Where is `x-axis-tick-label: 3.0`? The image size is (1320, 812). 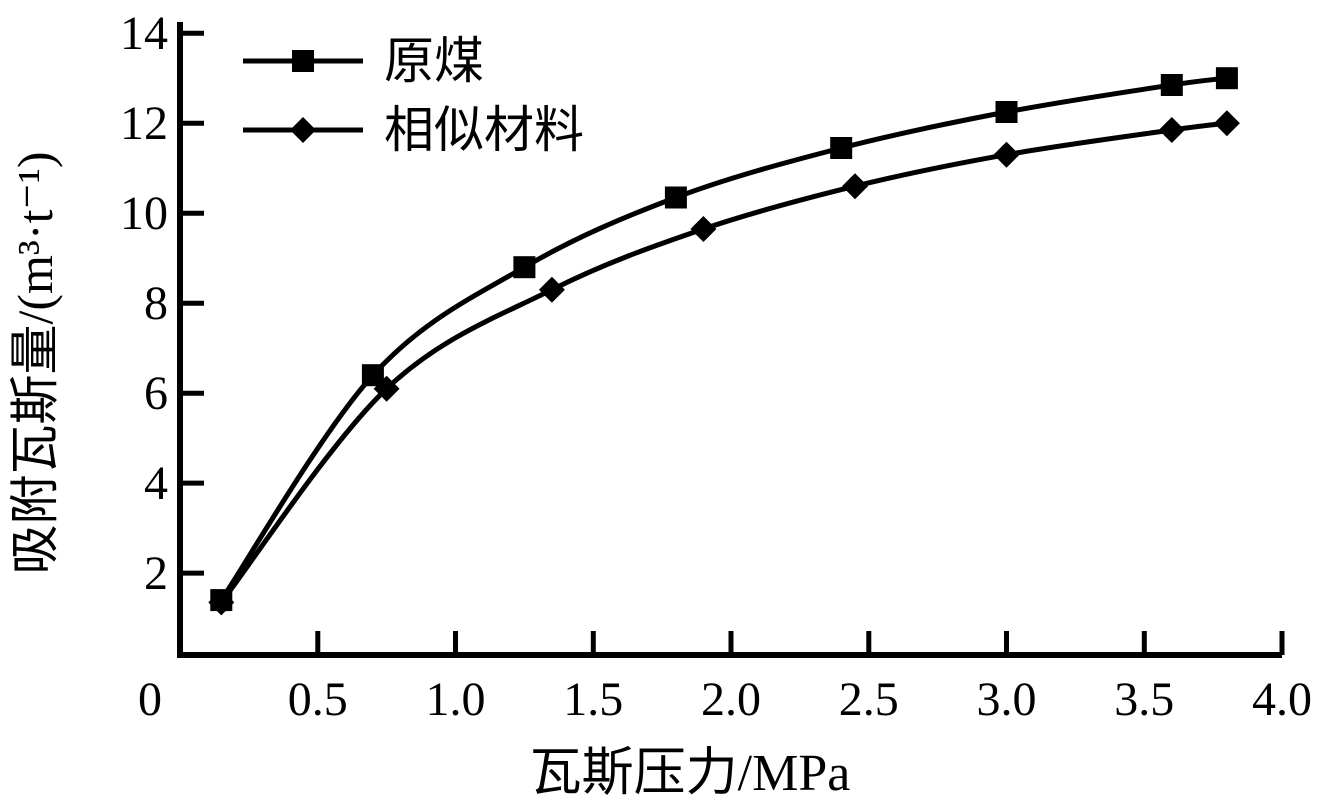 x-axis-tick-label: 3.0 is located at coordinates (1007, 699).